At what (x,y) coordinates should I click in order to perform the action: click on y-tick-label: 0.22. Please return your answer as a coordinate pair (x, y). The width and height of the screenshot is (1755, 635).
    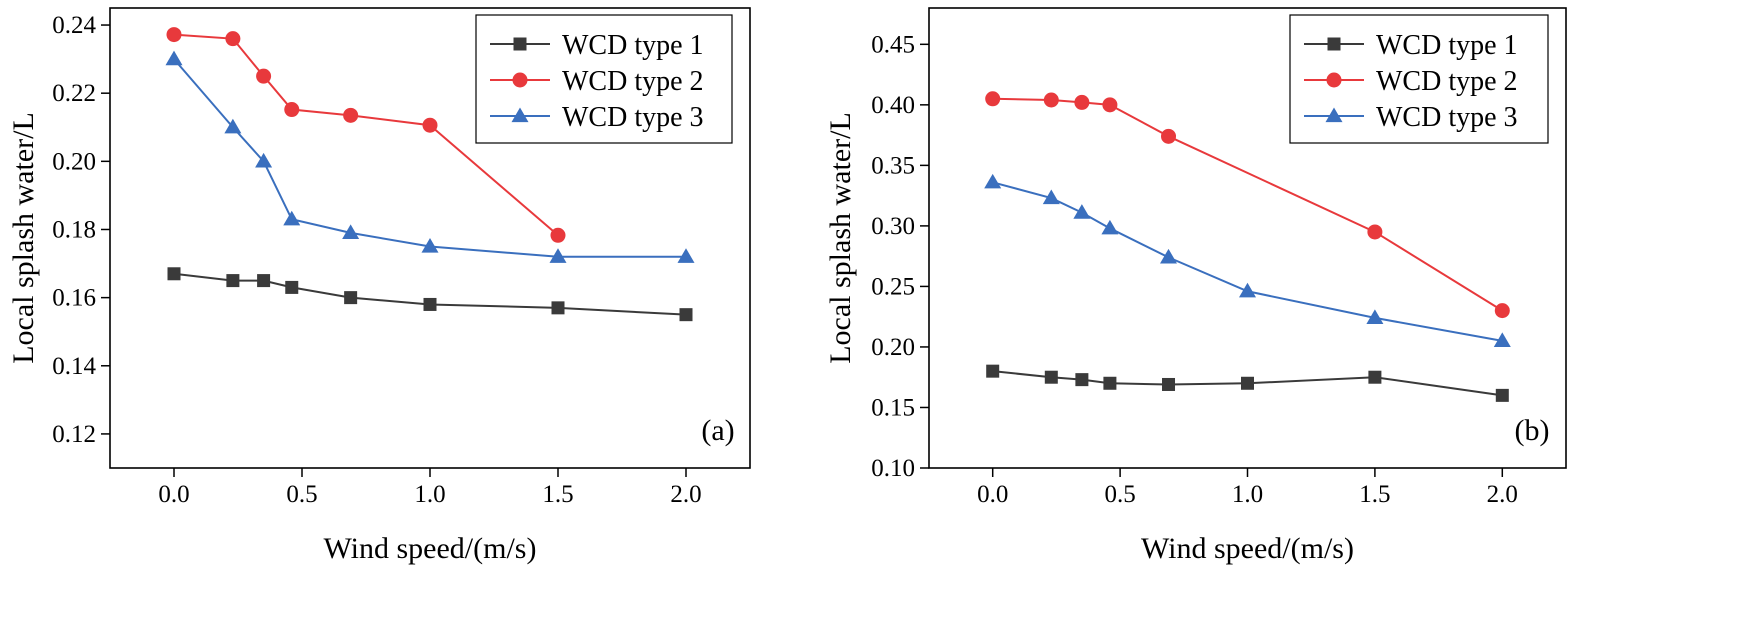
    Looking at the image, I should click on (74, 93).